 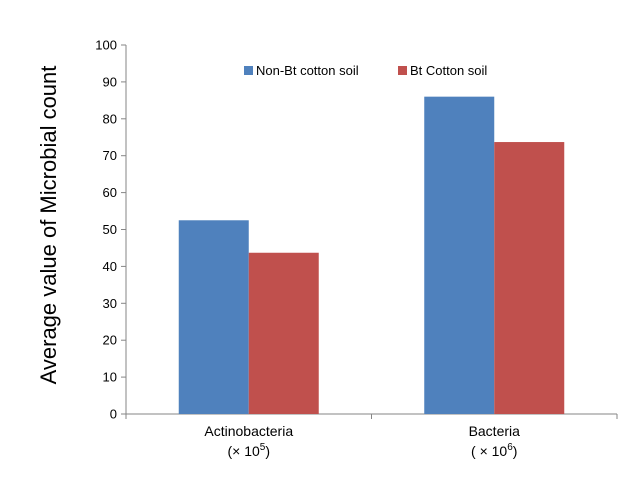 I want to click on y-tick-label: 20, so click(x=110, y=340).